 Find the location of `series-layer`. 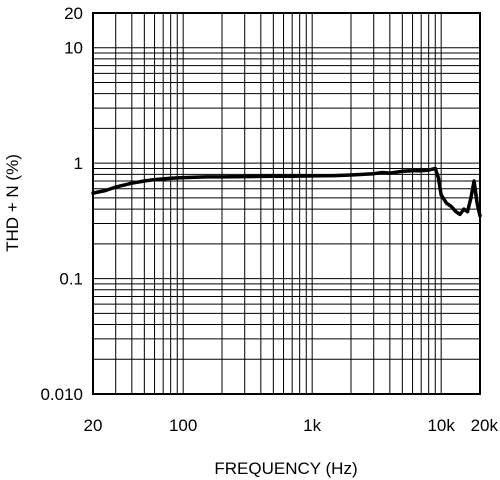

series-layer is located at coordinates (286, 192).